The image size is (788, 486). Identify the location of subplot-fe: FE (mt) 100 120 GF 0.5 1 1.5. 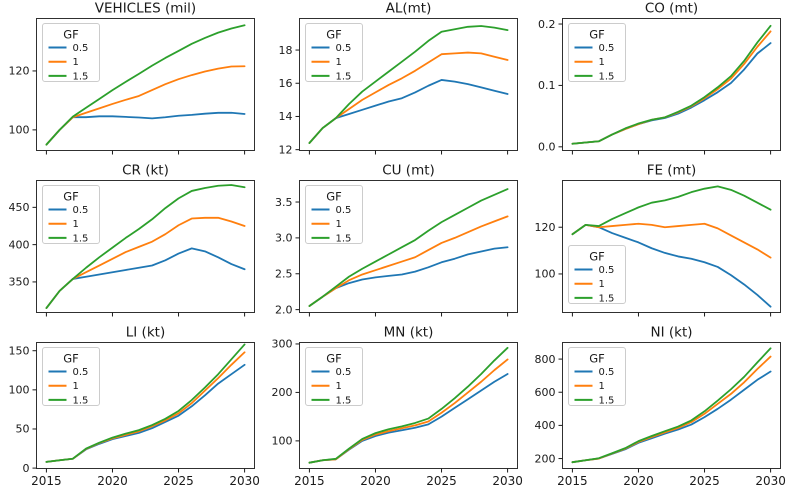
(657, 243).